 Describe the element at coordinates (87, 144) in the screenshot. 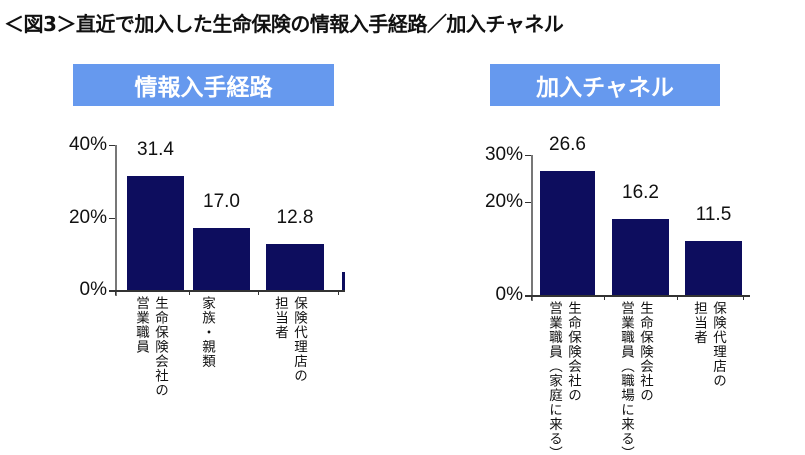

I see `y-tick-label: 40%` at that location.